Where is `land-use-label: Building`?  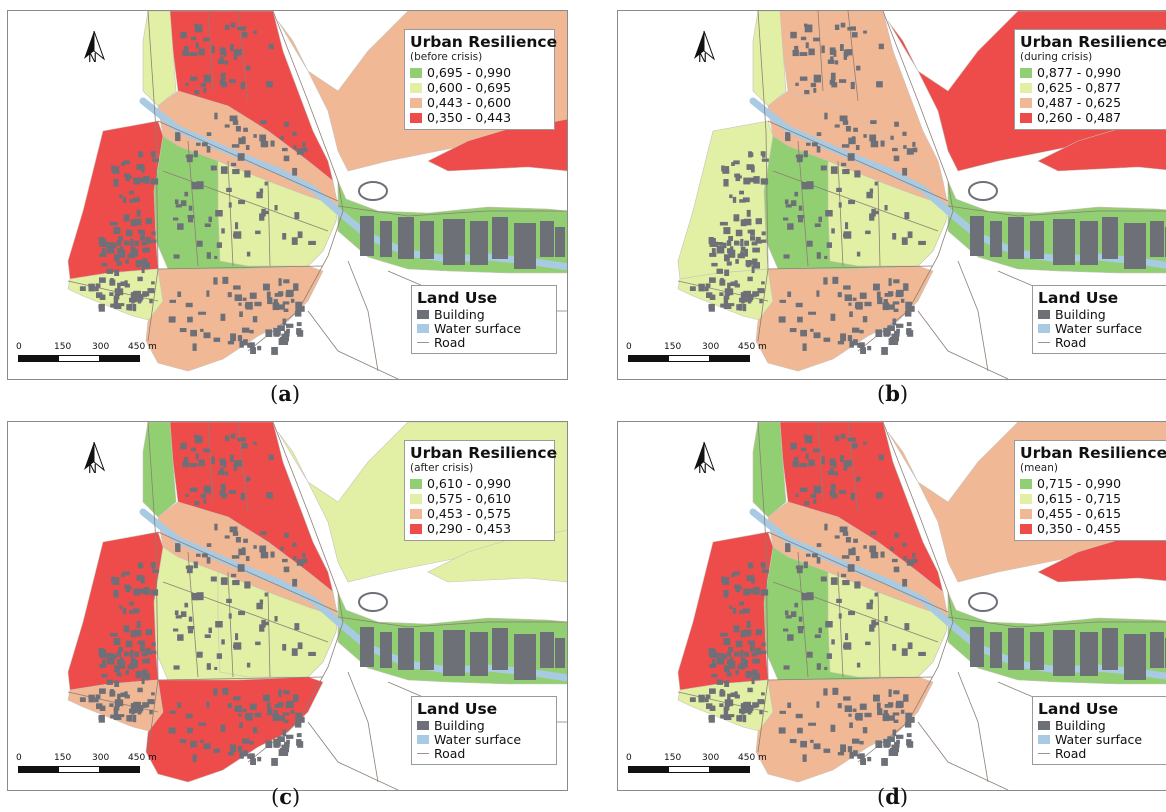 land-use-label: Building is located at coordinates (1080, 725).